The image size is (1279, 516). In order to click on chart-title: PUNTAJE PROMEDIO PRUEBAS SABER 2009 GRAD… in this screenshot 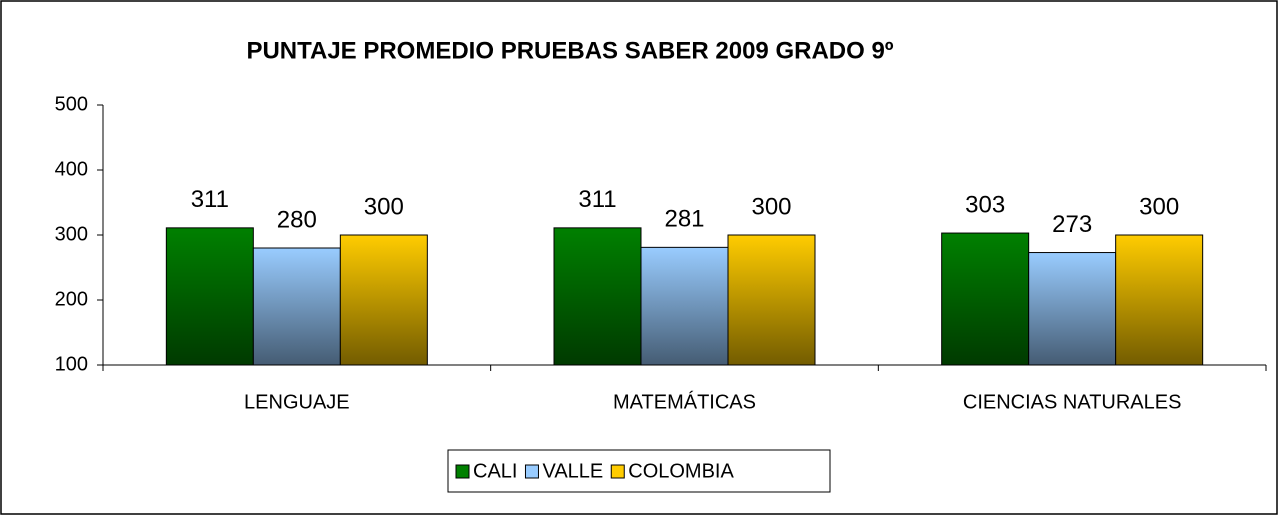, I will do `click(569, 50)`.